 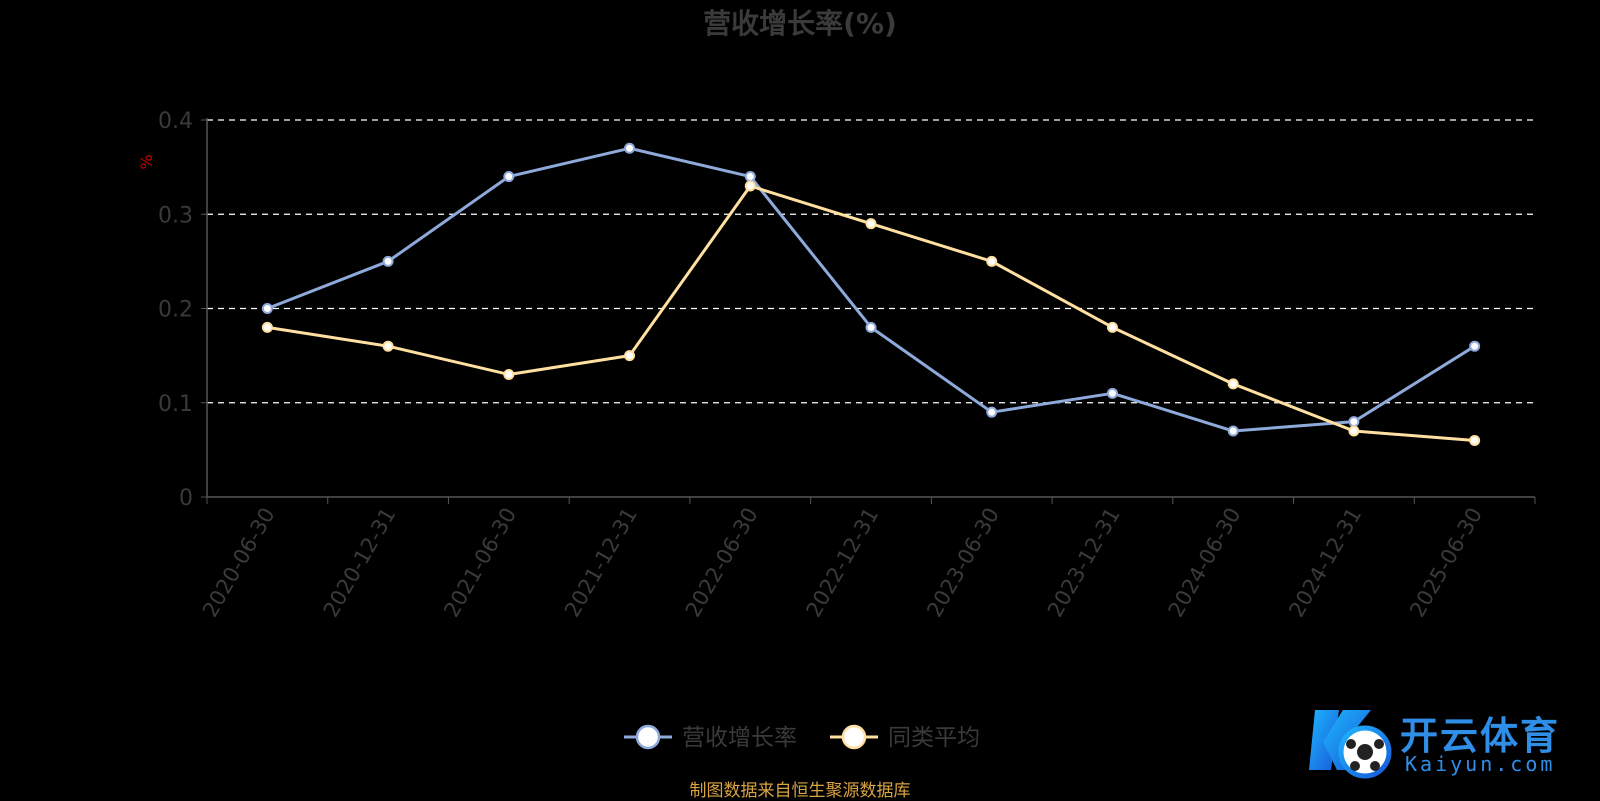 What do you see at coordinates (843, 563) in the screenshot?
I see `x-tick-label: 2022-12-31` at bounding box center [843, 563].